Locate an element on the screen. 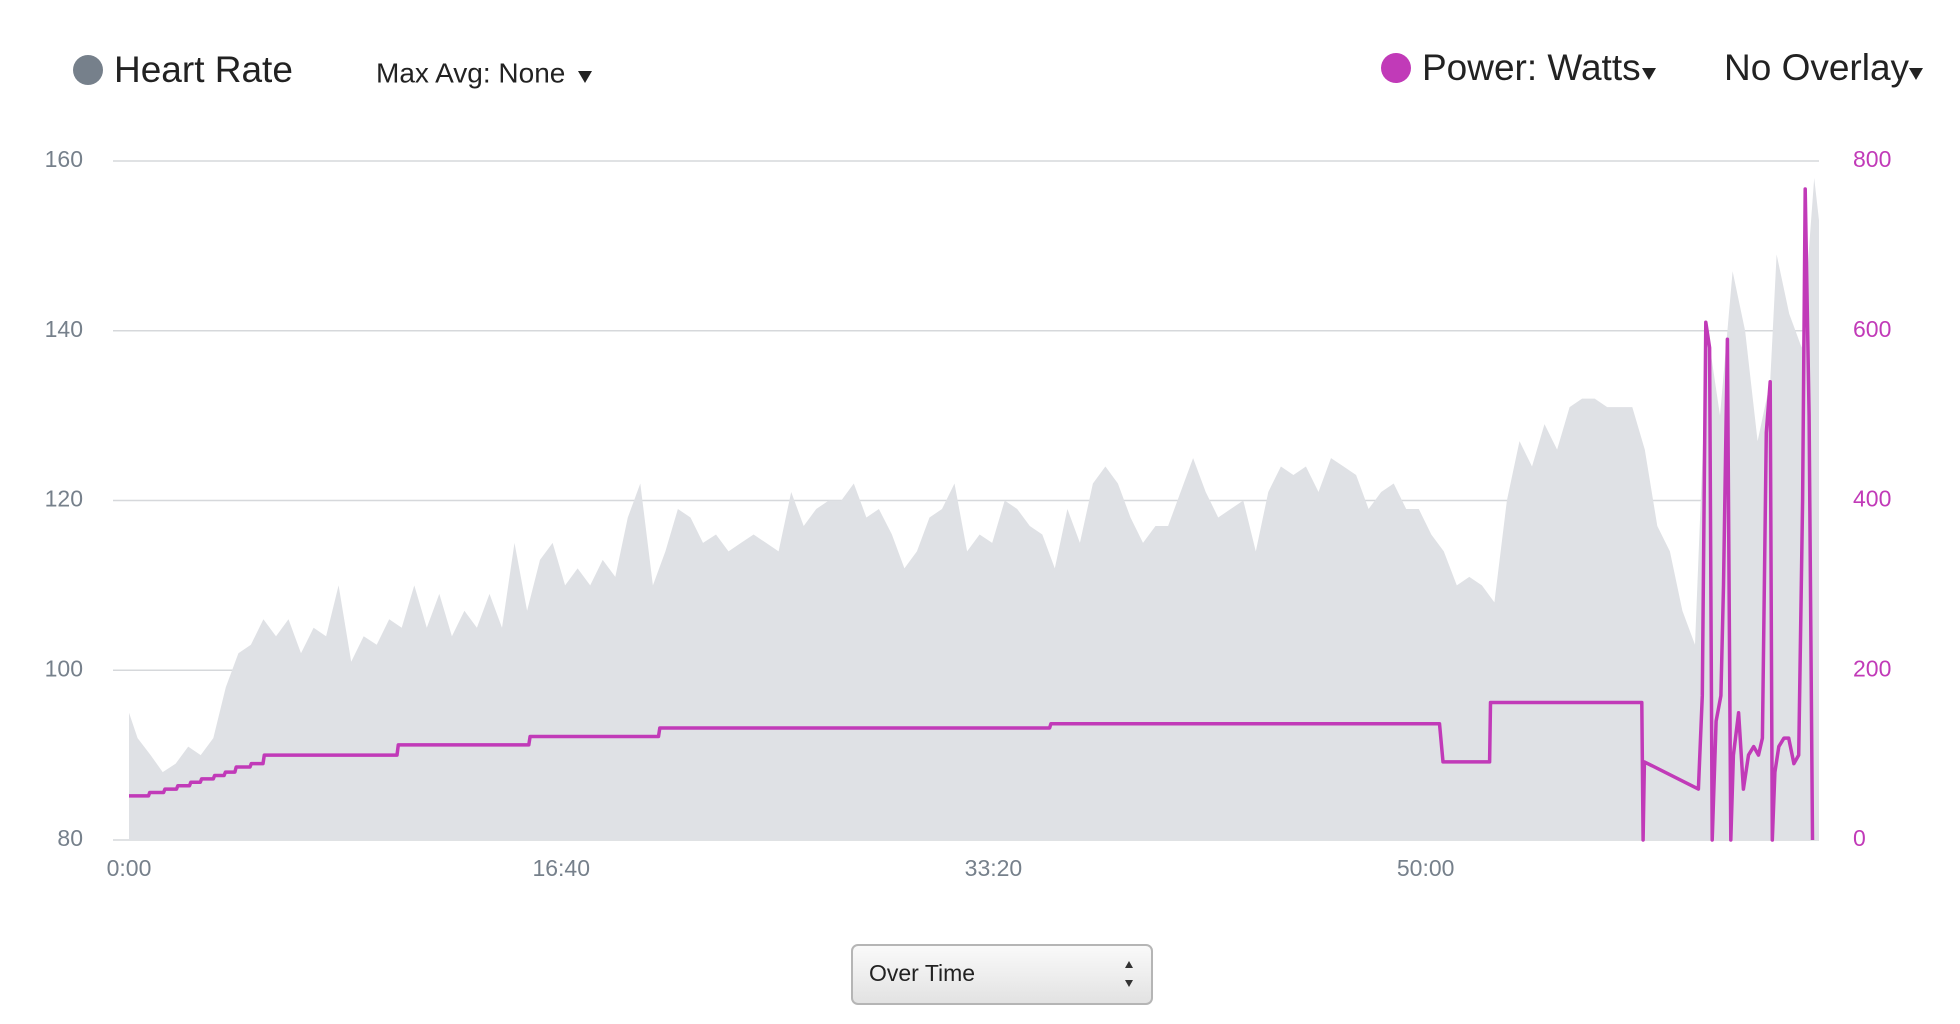  y-tick-label: 80 is located at coordinates (70, 838).